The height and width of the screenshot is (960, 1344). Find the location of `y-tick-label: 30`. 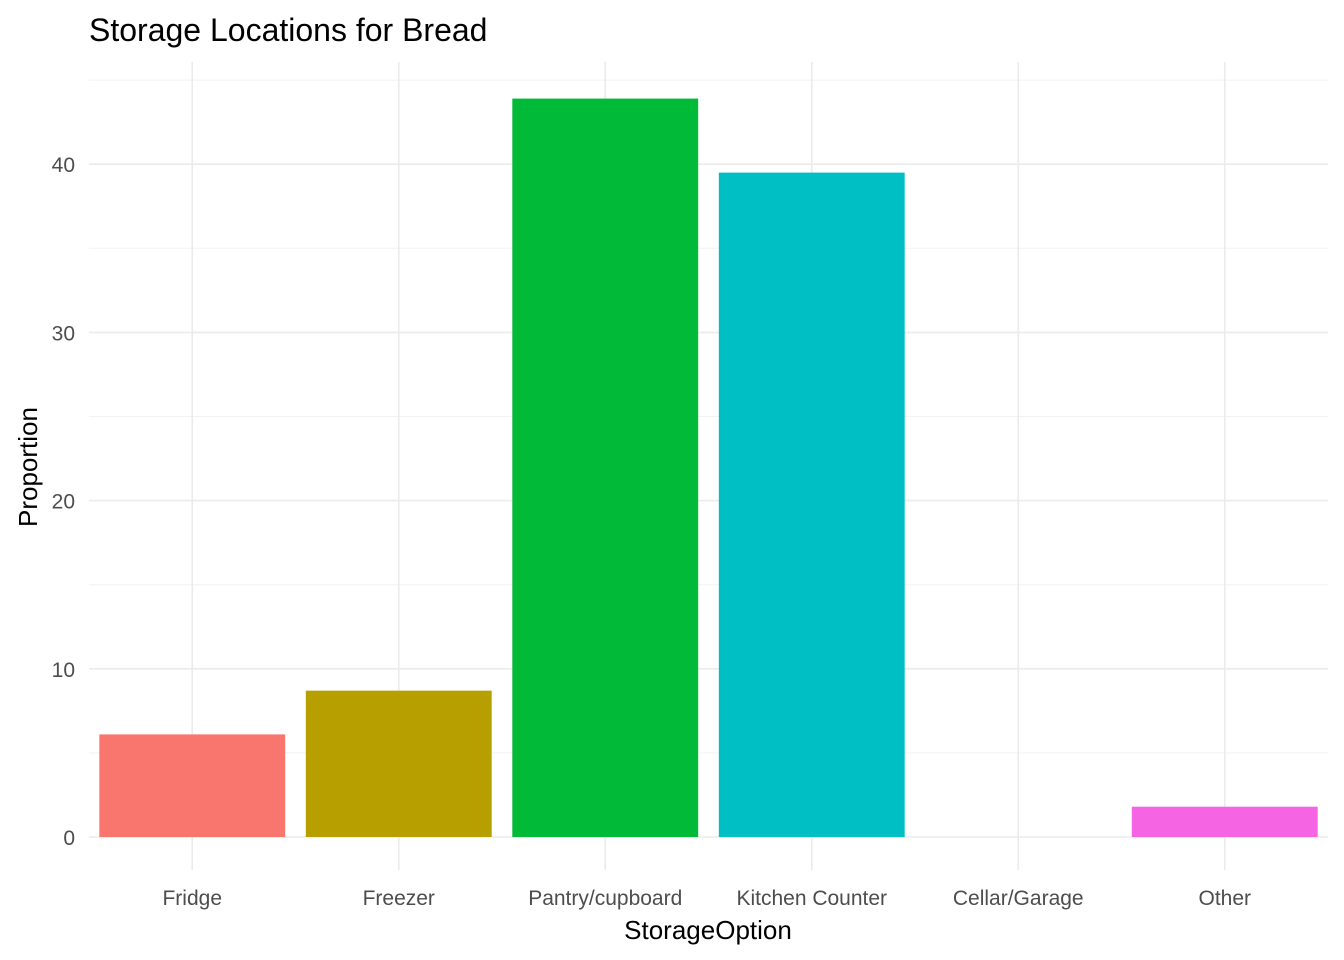

y-tick-label: 30 is located at coordinates (63, 333).